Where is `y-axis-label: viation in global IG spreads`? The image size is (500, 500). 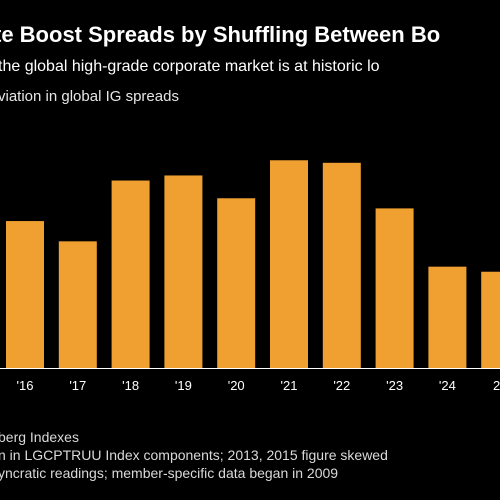
y-axis-label: viation in global IG spreads is located at coordinates (89, 96).